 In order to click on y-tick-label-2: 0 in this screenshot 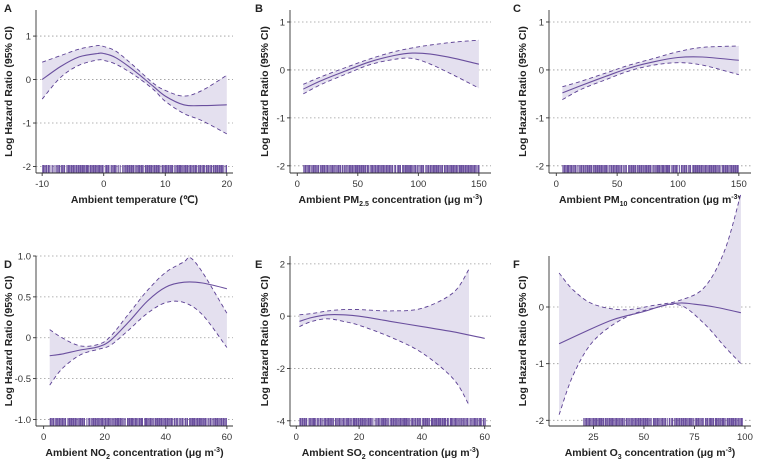, I will do `click(28, 80)`.